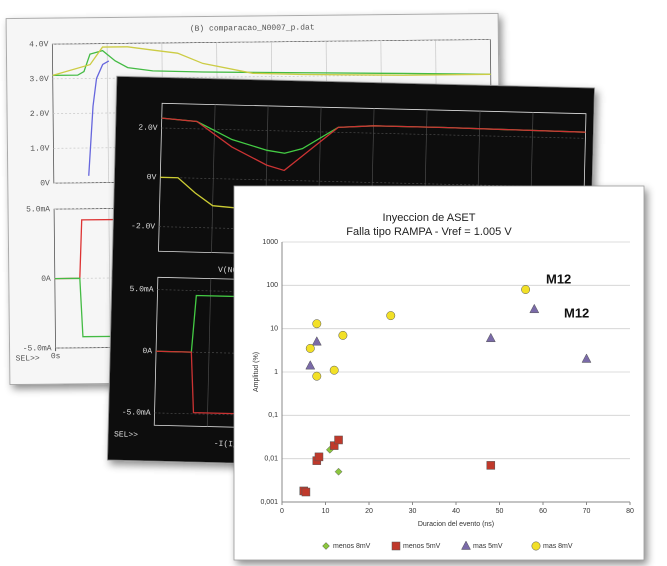 This screenshot has height=566, width=667. What do you see at coordinates (587, 511) in the screenshot?
I see `x-tick-label: 70` at bounding box center [587, 511].